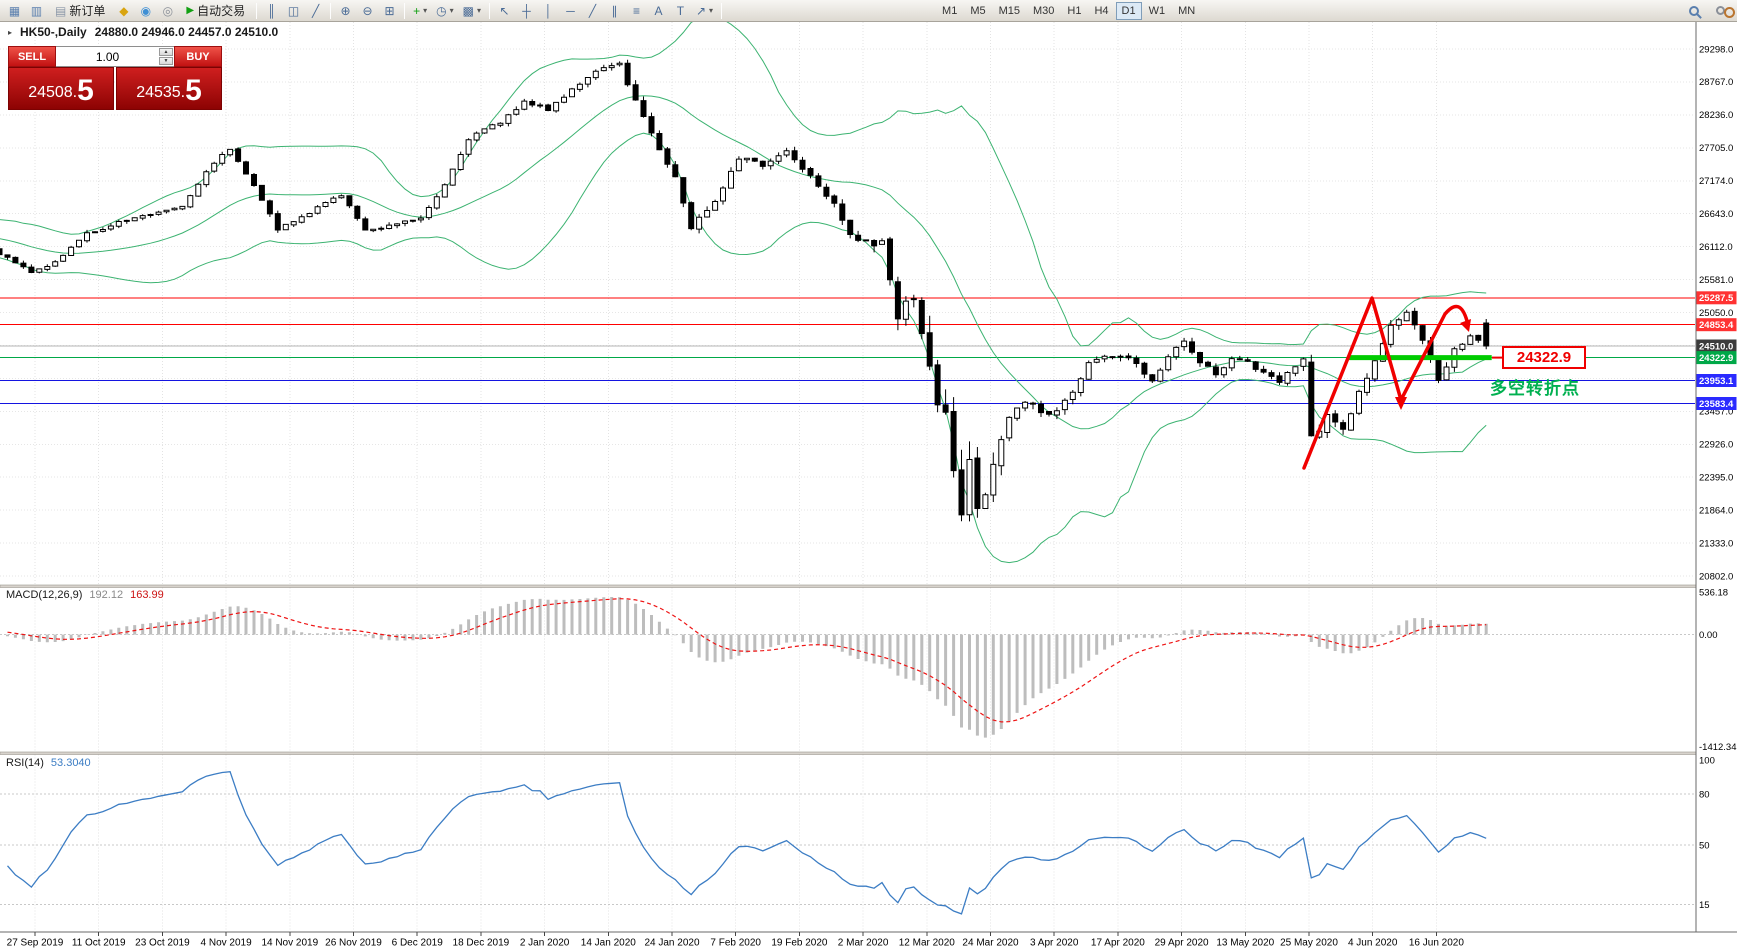 The image size is (1737, 949). Describe the element at coordinates (1535, 388) in the screenshot. I see `turning-point-text: 多空转折点` at that location.